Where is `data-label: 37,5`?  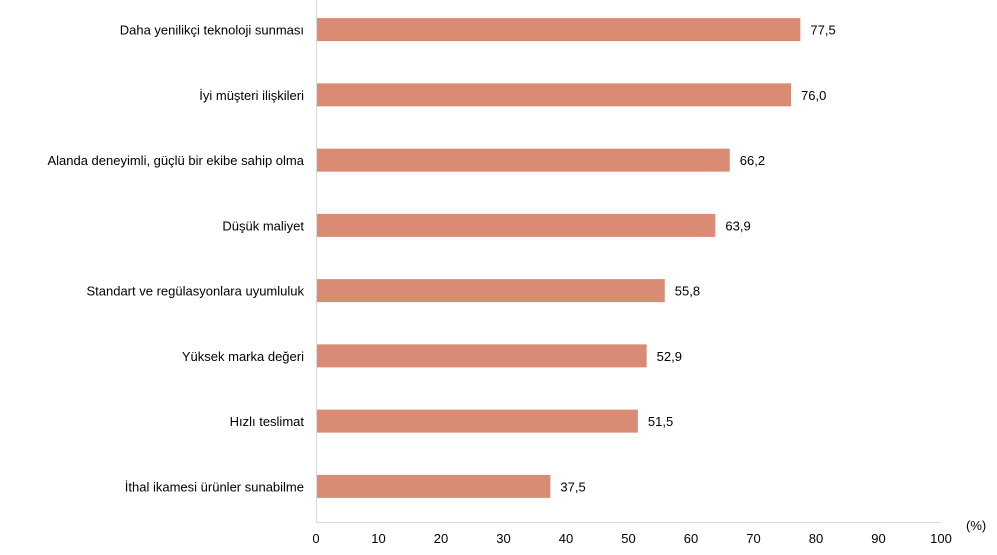 data-label: 37,5 is located at coordinates (572, 486).